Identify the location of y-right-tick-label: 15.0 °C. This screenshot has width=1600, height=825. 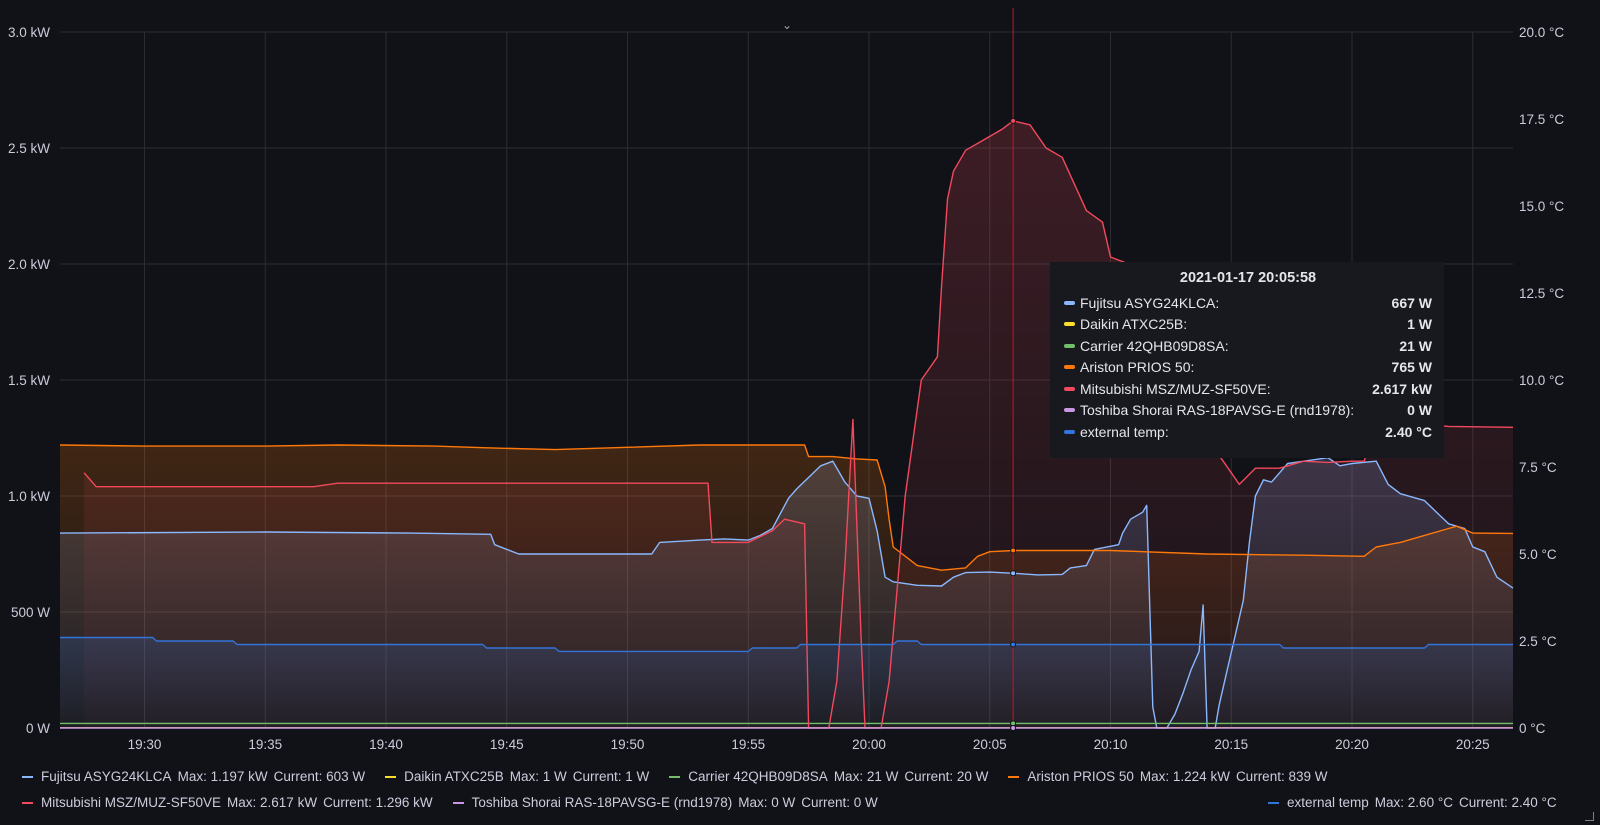
(1541, 206).